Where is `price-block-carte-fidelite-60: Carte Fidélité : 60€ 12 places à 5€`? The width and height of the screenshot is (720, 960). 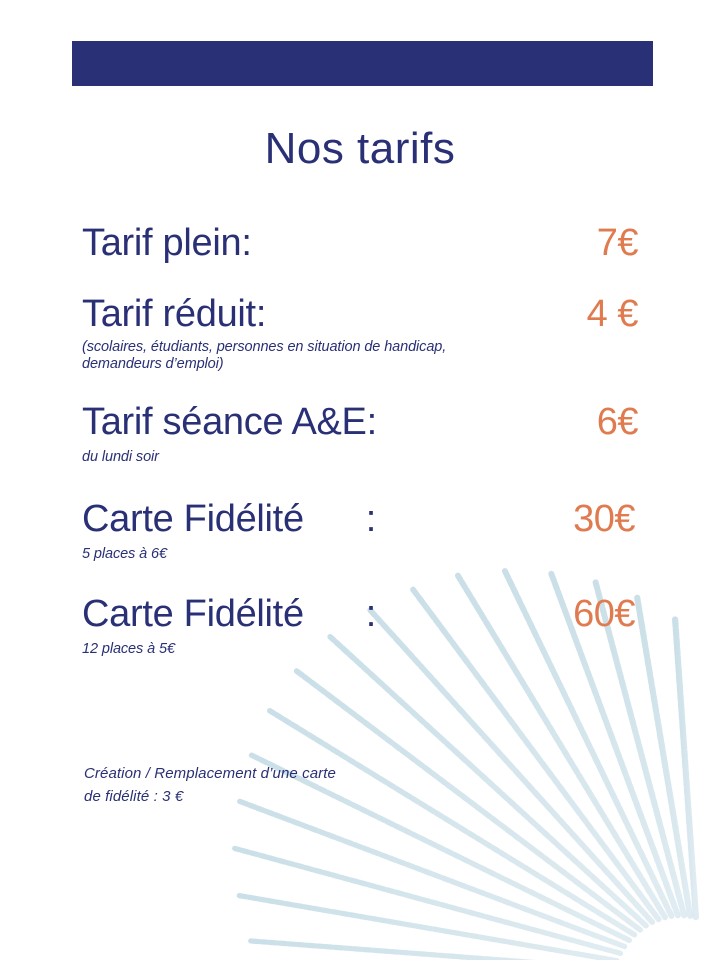 price-block-carte-fidelite-60: Carte Fidélité : 60€ 12 places à 5€ is located at coordinates (360, 625).